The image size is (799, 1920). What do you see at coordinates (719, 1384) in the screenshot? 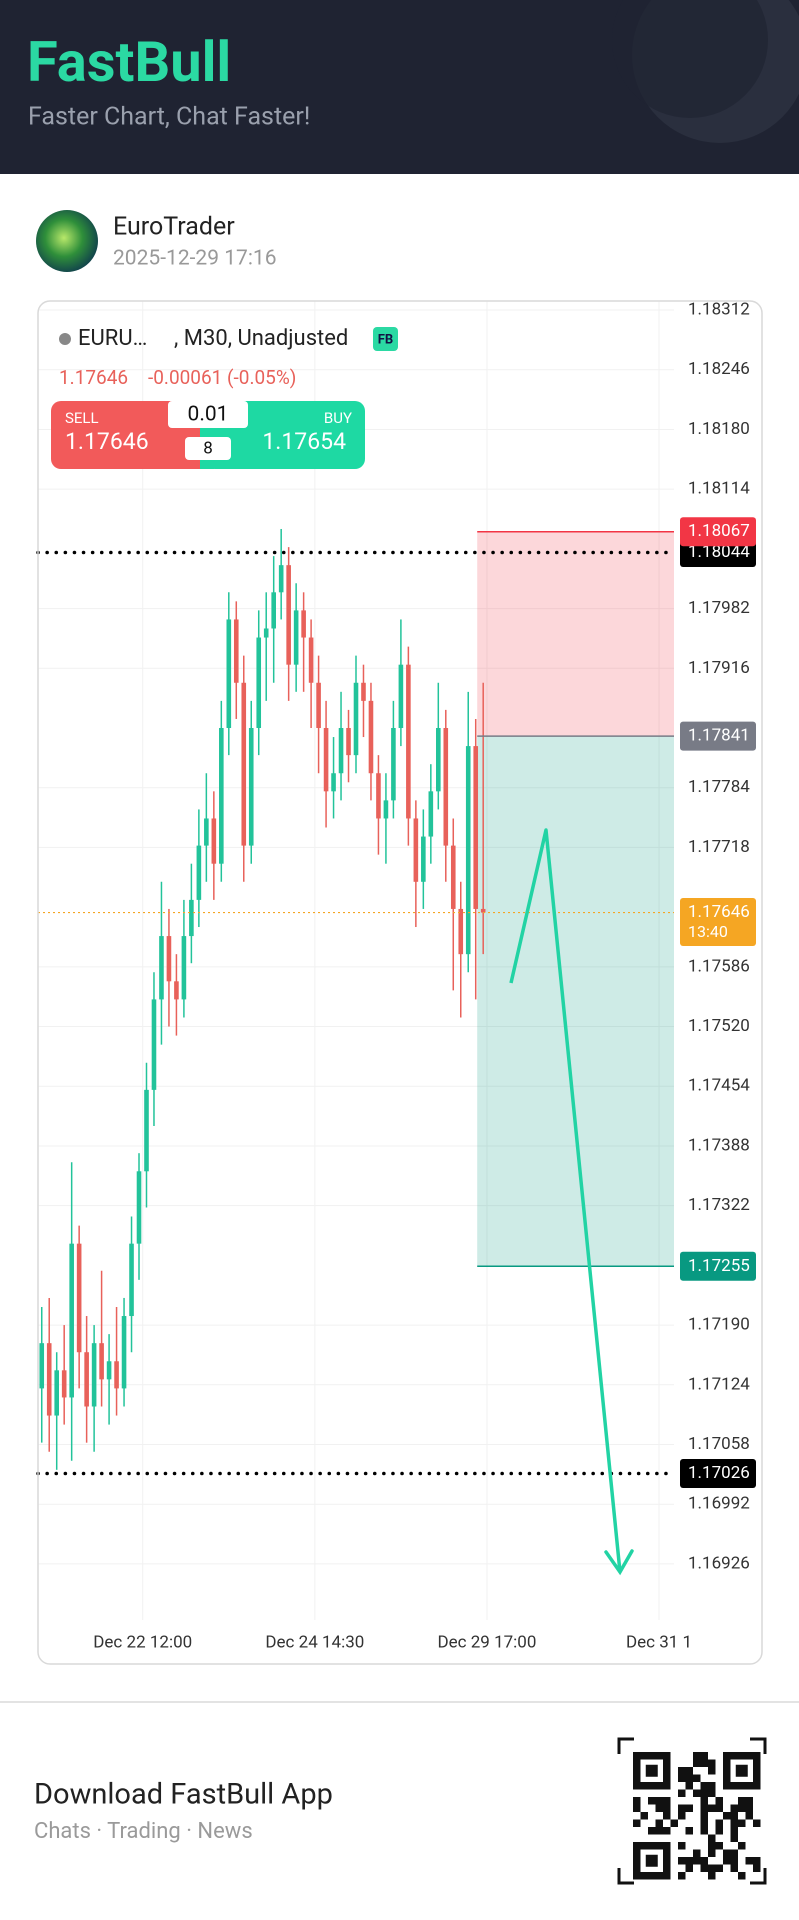
I see `y-tick-label: 1.17124` at bounding box center [719, 1384].